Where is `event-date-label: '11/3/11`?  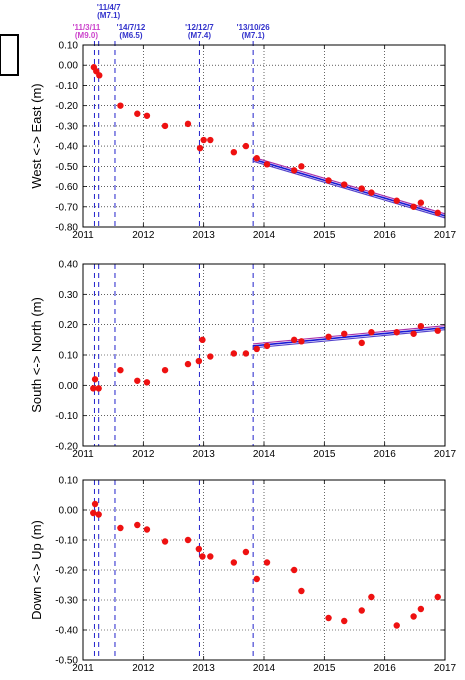
event-date-label: '11/3/11 is located at coordinates (87, 27).